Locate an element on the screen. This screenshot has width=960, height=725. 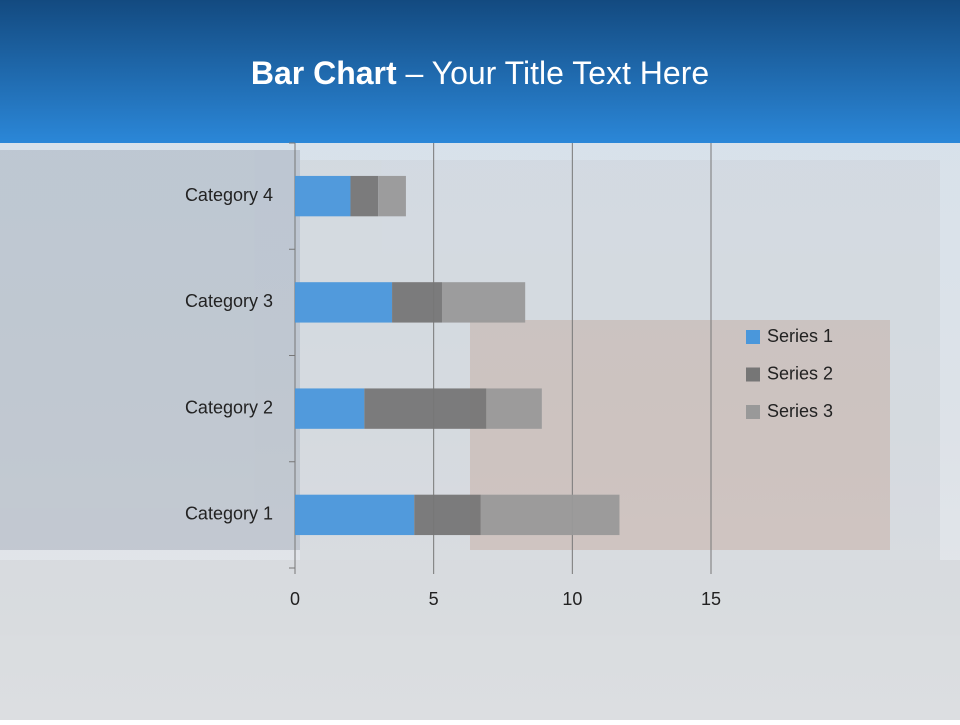
title-bold: Bar Chart is located at coordinates (324, 73).